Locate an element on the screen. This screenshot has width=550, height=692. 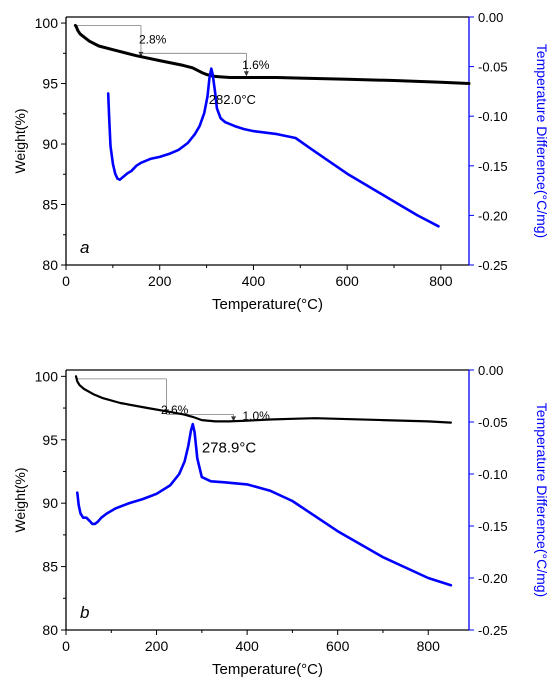
panel-label: b is located at coordinates (84, 612).